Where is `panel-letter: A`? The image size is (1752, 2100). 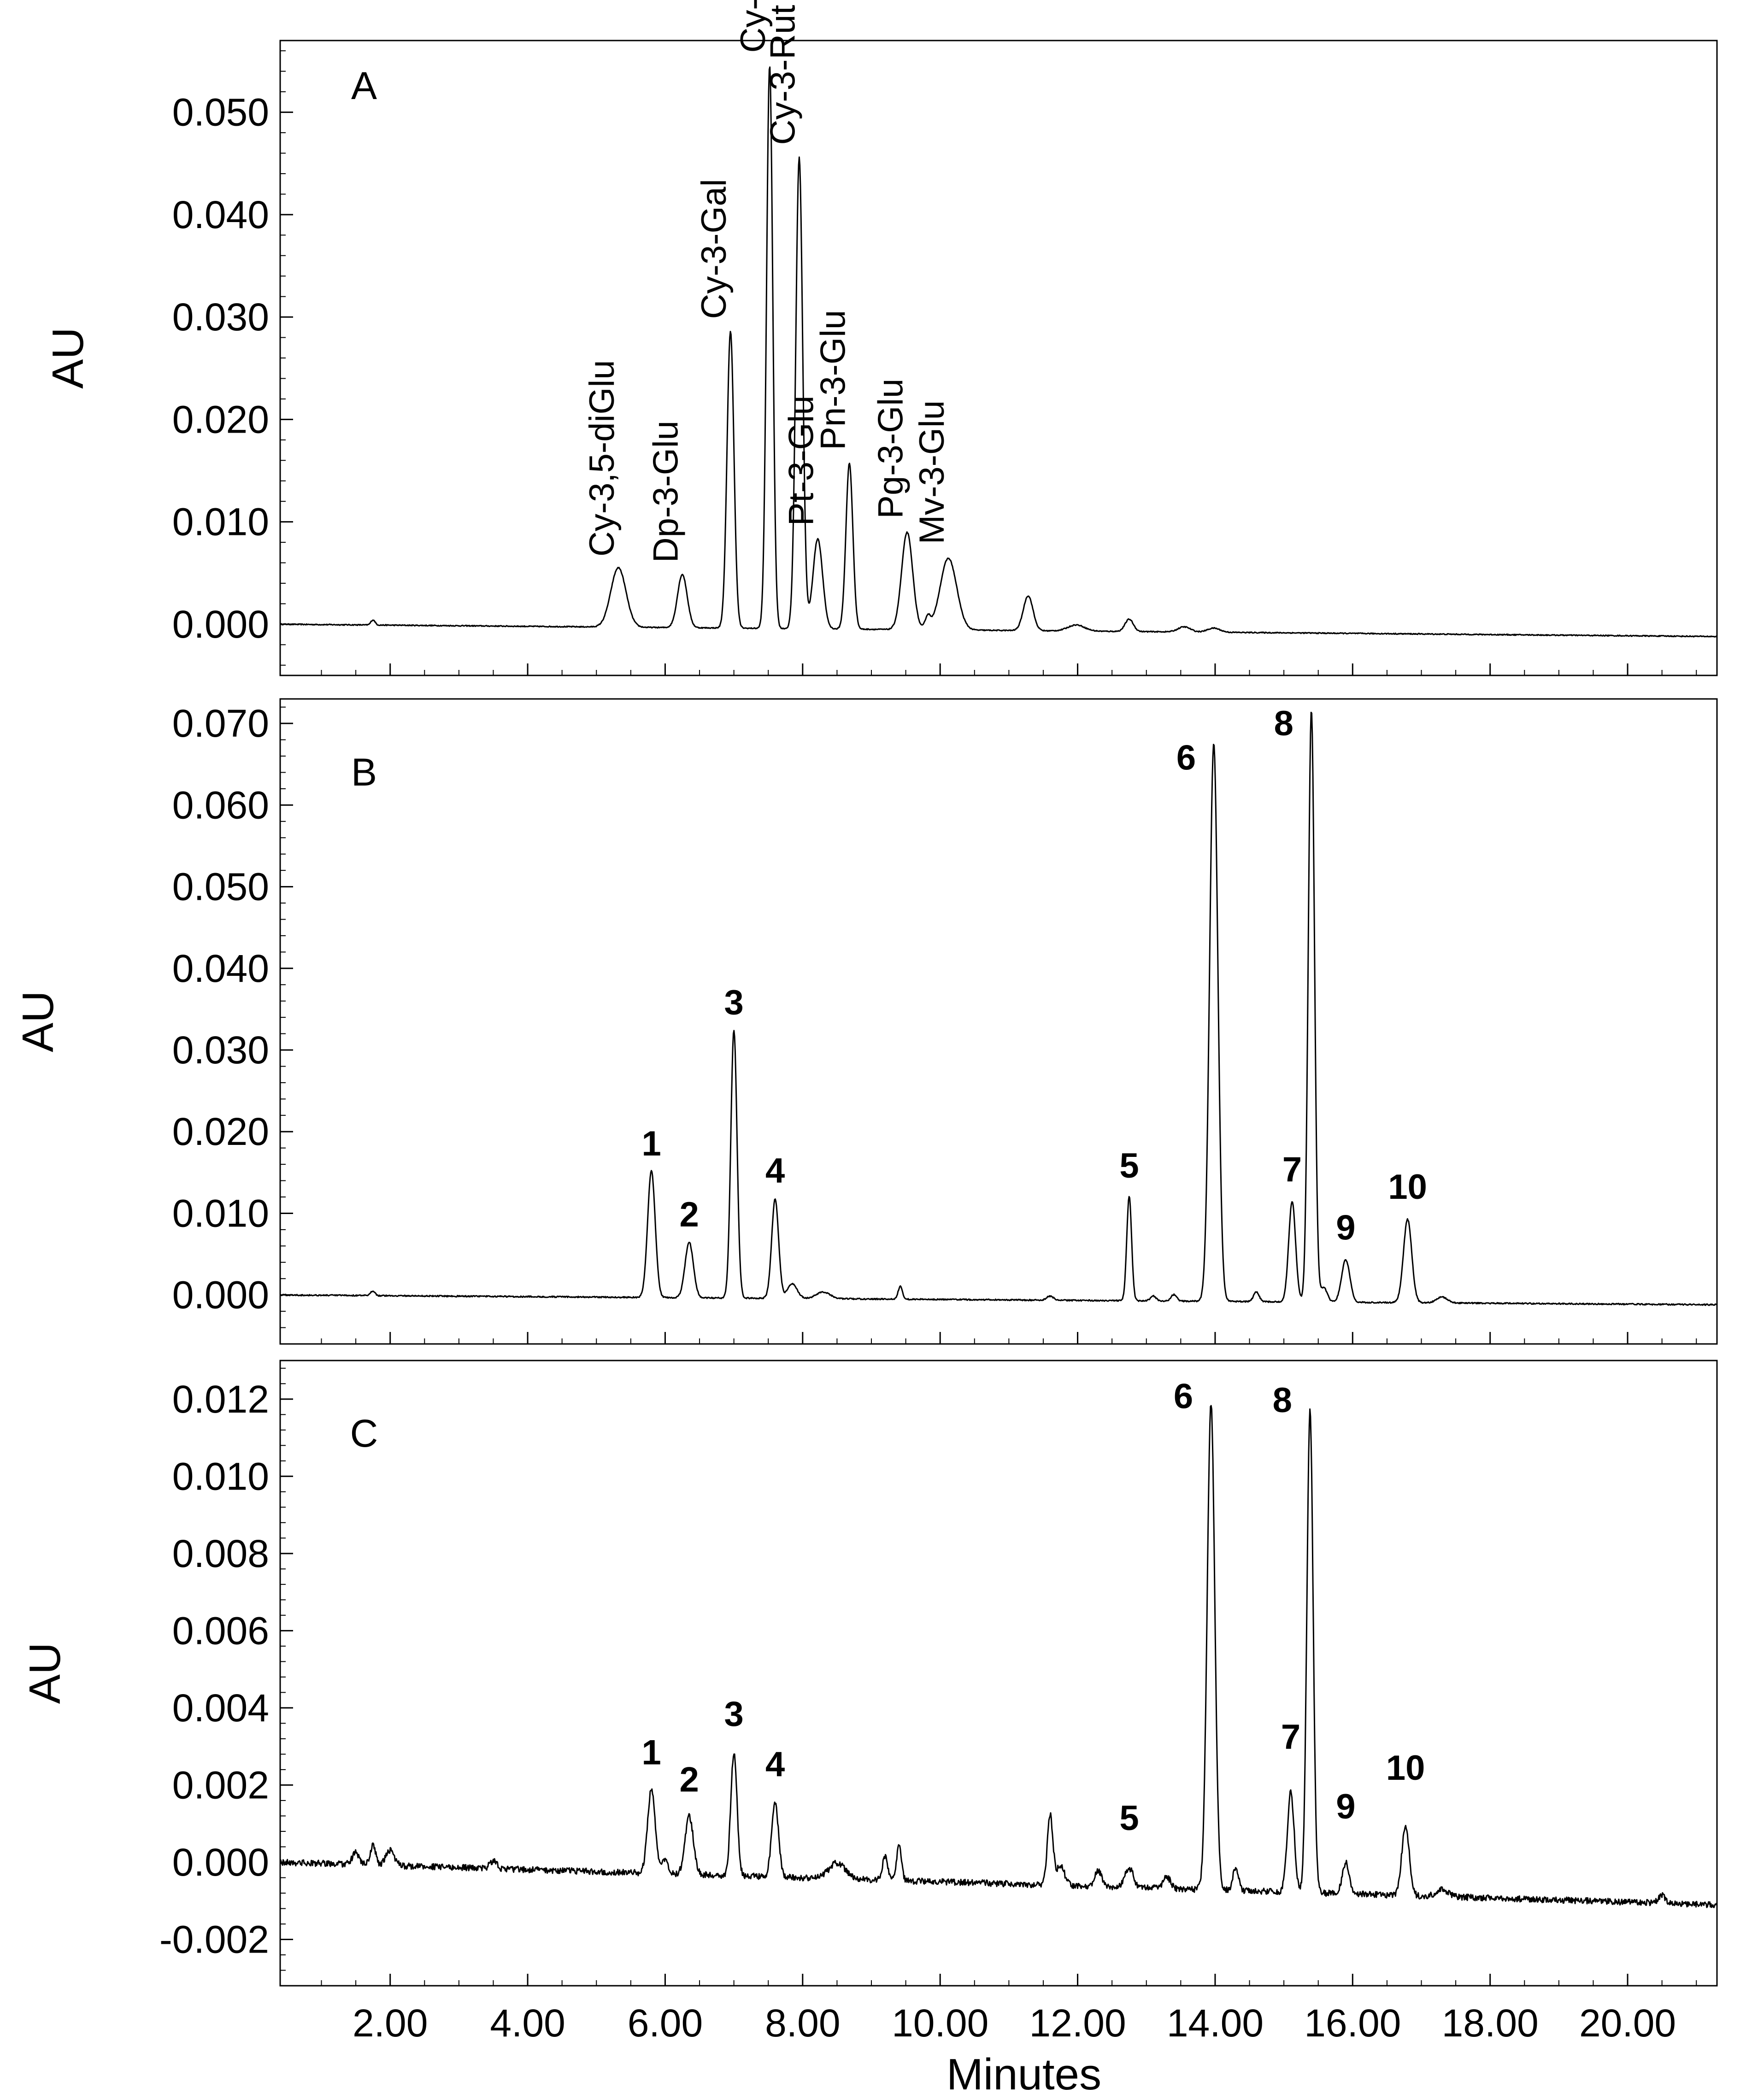 panel-letter: A is located at coordinates (364, 85).